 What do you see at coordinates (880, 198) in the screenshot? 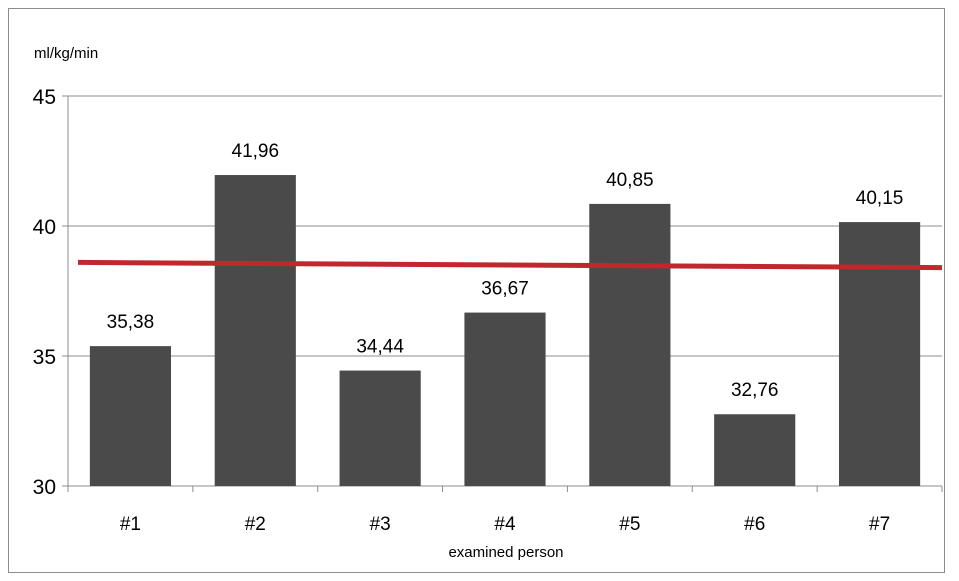
I see `value-label: 40,15` at bounding box center [880, 198].